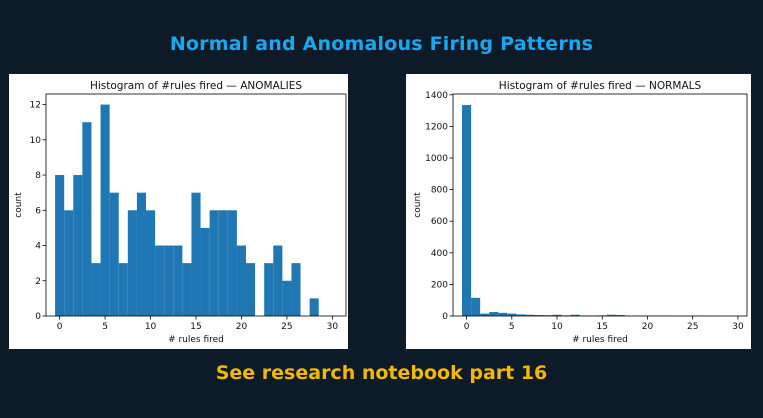 This screenshot has width=763, height=418. What do you see at coordinates (439, 222) in the screenshot?
I see `y-tick-label: 600` at bounding box center [439, 222].